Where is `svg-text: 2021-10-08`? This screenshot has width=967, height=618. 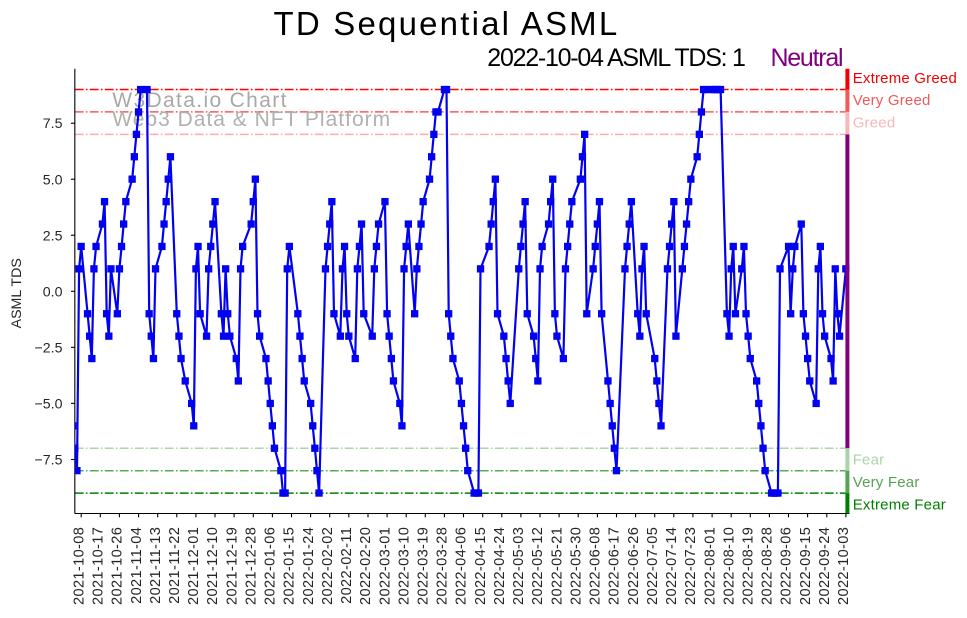
svg-text: 2021-10-08 is located at coordinates (79, 566).